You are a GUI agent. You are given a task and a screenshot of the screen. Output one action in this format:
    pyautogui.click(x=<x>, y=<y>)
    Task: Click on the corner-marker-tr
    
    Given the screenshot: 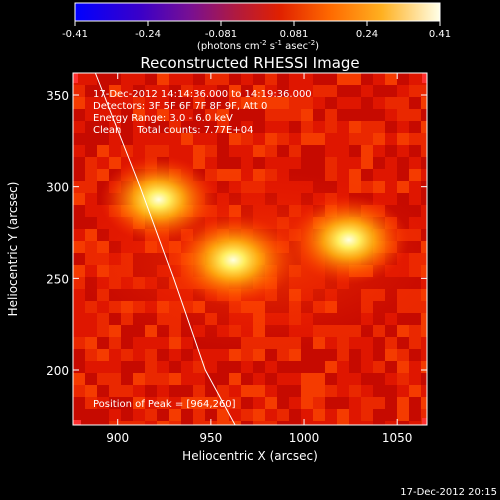 What is the action you would take?
    pyautogui.click(x=424, y=78)
    